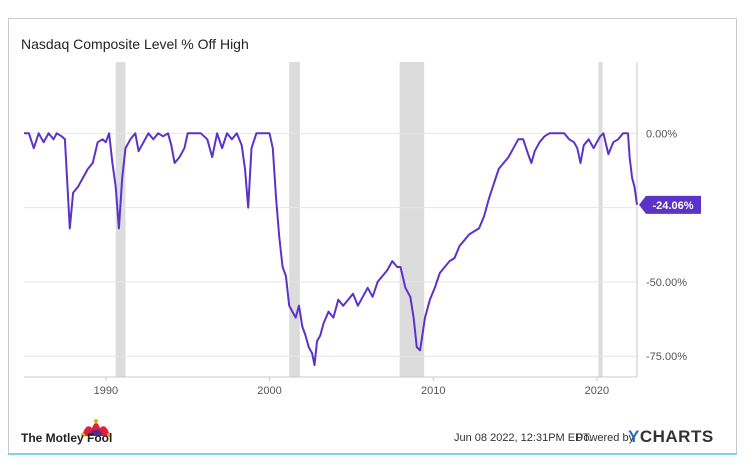 The height and width of the screenshot is (468, 754). What do you see at coordinates (523, 438) in the screenshot?
I see `footer-timestamp: Jun 08 2022, 12:31PM EDT.` at bounding box center [523, 438].